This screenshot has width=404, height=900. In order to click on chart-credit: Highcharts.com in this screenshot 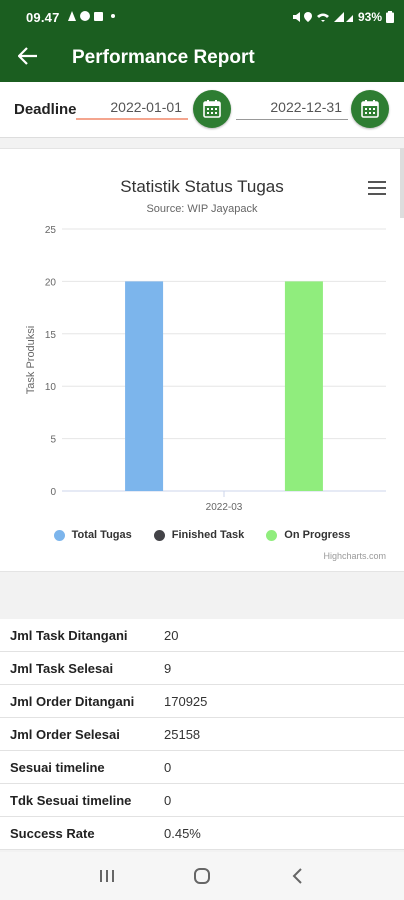, I will do `click(354, 556)`.